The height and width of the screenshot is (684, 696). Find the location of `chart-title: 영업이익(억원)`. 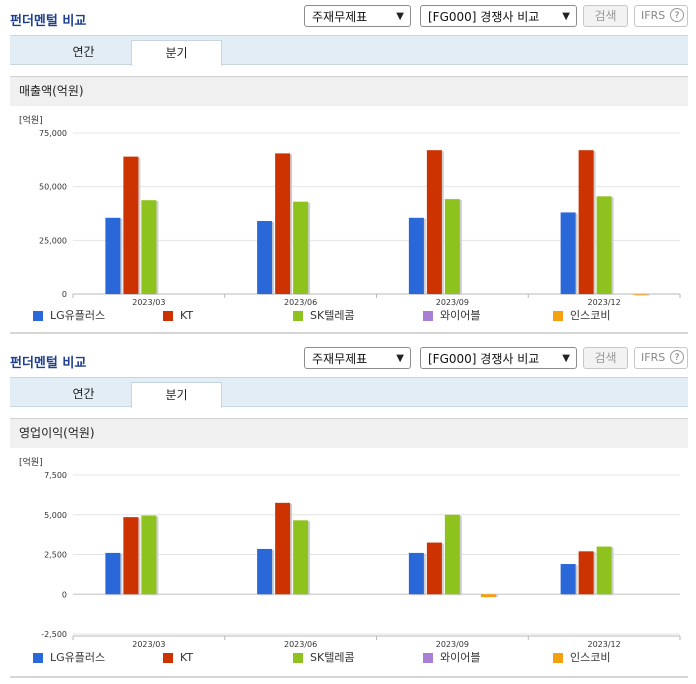

chart-title: 영업이익(억원) is located at coordinates (349, 433).